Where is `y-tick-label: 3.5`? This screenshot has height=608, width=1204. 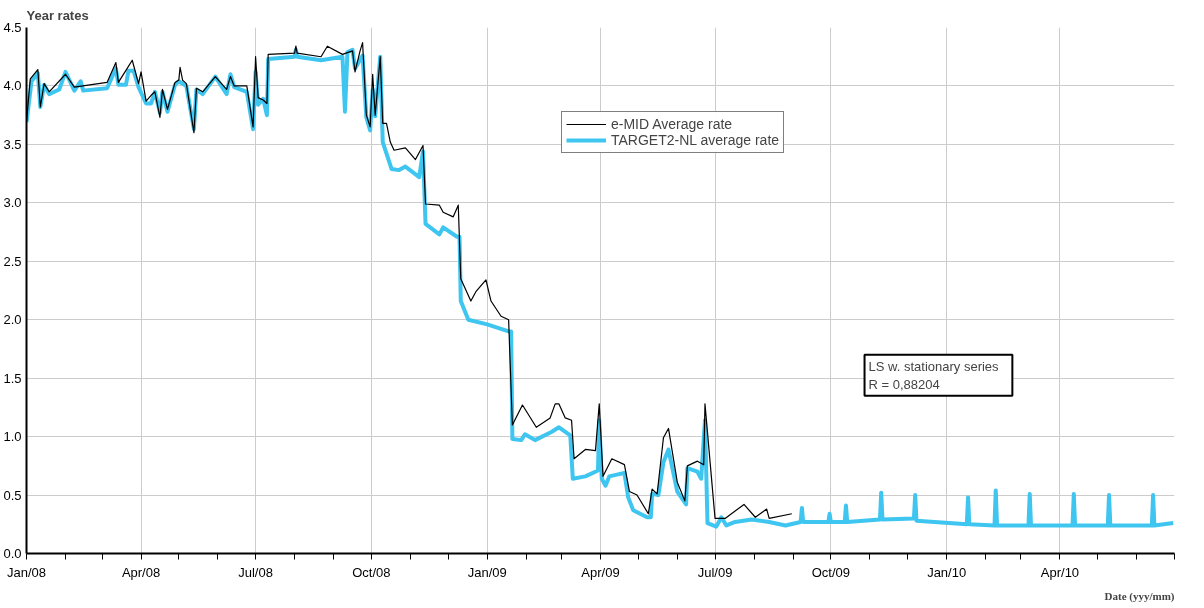
y-tick-label: 3.5 is located at coordinates (12, 144).